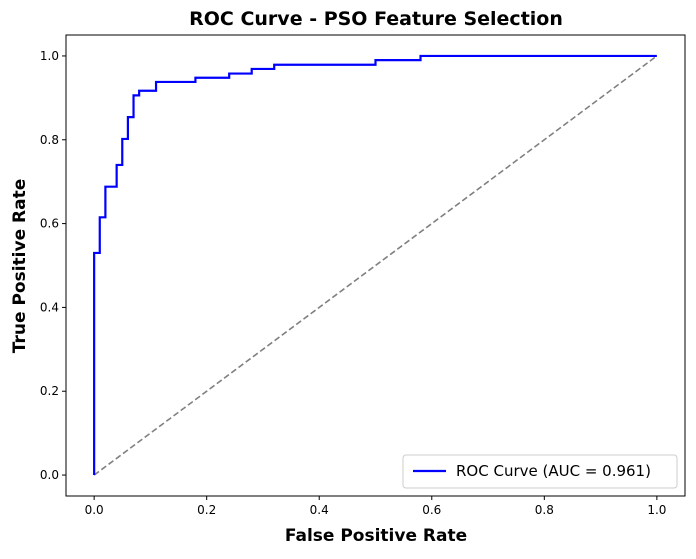  Describe the element at coordinates (94, 510) in the screenshot. I see `x-tick-label: 0.0` at that location.